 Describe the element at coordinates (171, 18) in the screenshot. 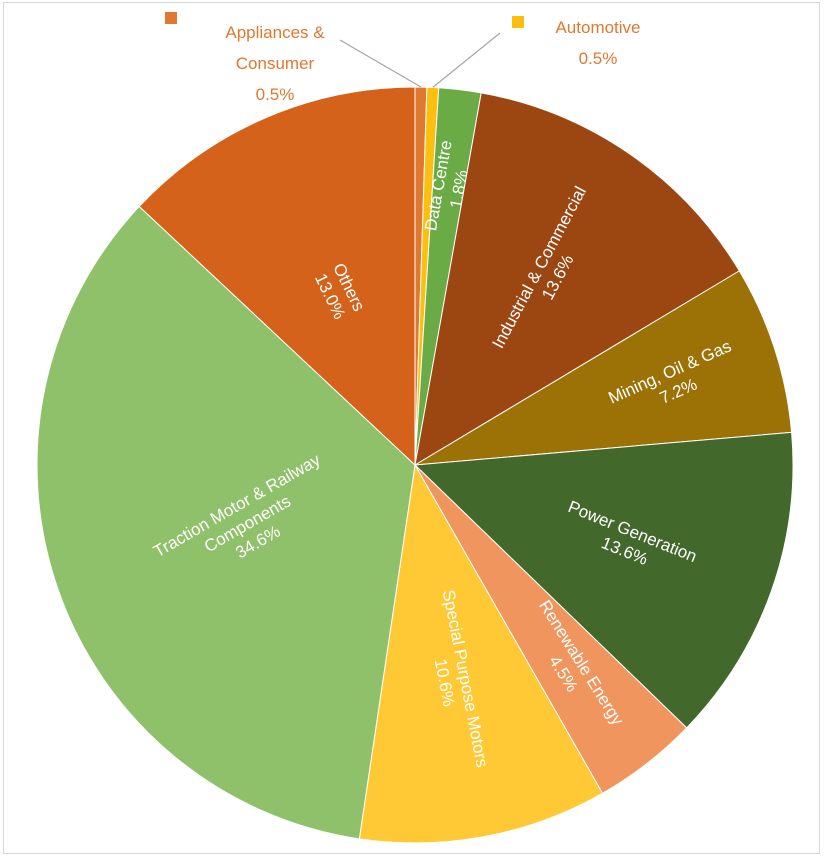

I see `legend-key-appliances-and-consumer` at that location.